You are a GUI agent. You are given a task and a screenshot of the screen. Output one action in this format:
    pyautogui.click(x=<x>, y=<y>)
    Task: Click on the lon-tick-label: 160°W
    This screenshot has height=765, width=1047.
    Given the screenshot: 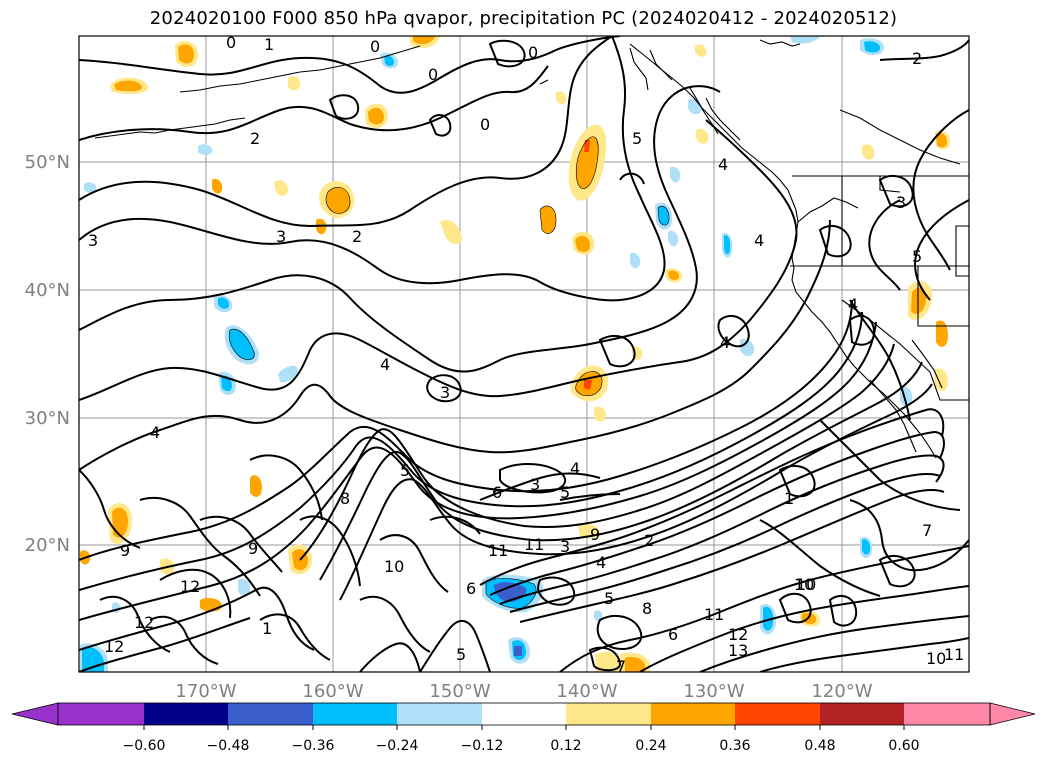 What is the action you would take?
    pyautogui.click(x=332, y=691)
    